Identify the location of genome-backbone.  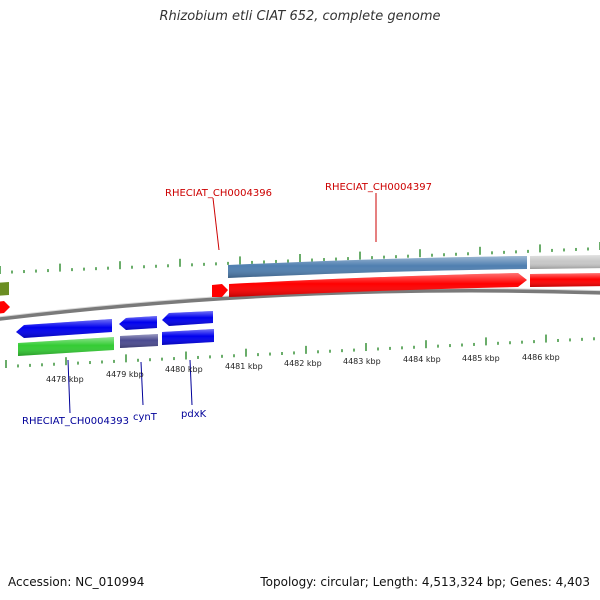
(300, 304).